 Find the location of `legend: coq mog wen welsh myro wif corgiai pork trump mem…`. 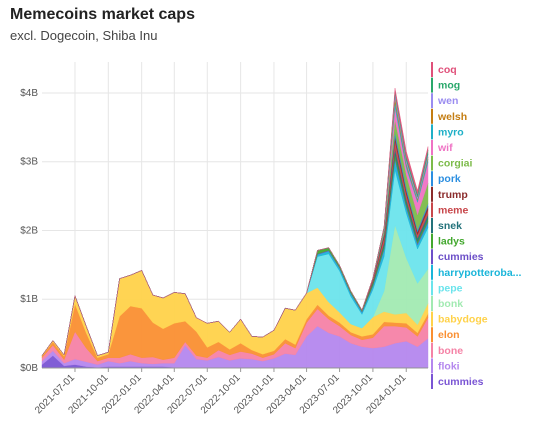

legend: coq mog wen welsh myro wif corgiai pork trump mem… is located at coordinates (476, 225).